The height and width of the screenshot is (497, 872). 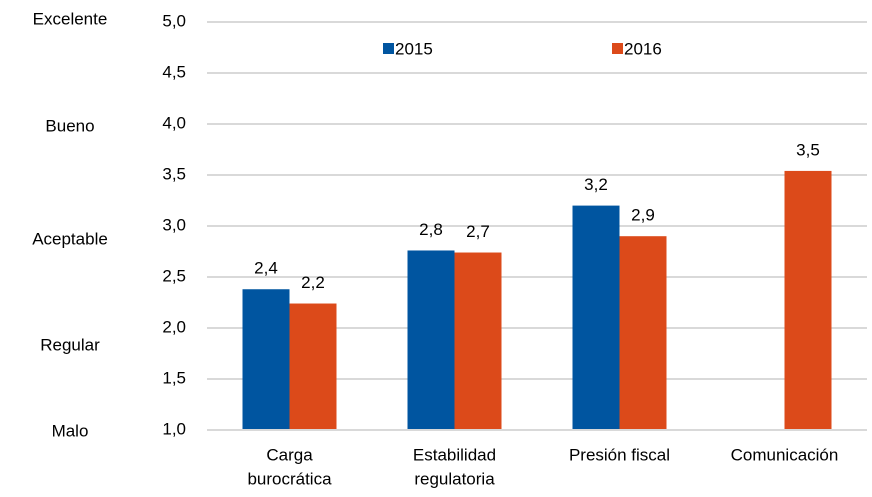 I want to click on y-tick-label: 1,0, so click(x=174, y=428).